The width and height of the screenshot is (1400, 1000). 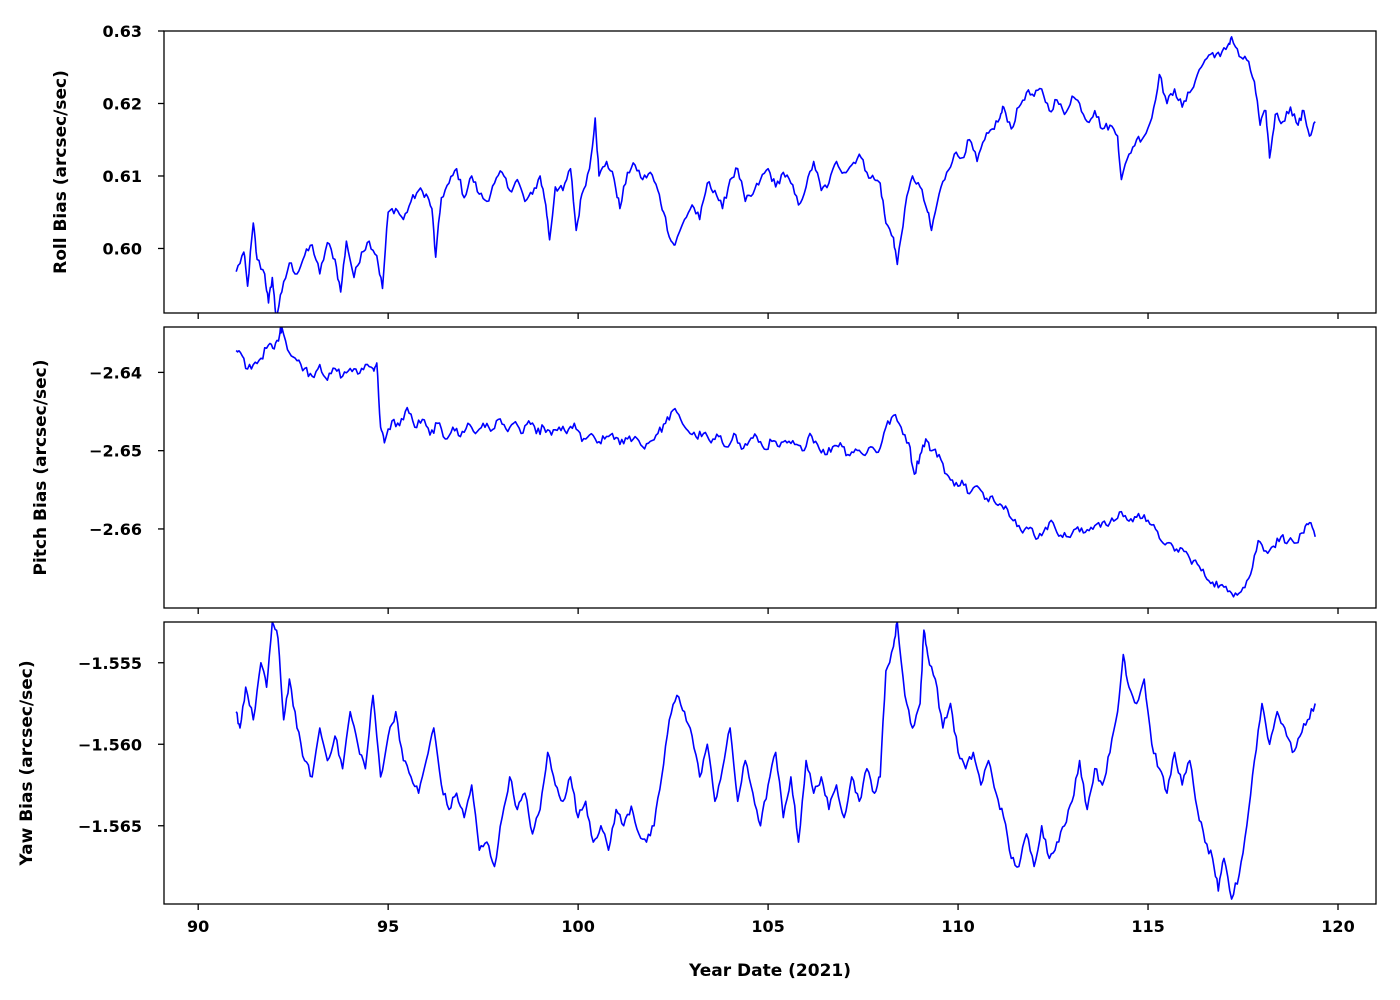 I want to click on pitch-ytick-label: −2.66, so click(x=115, y=529).